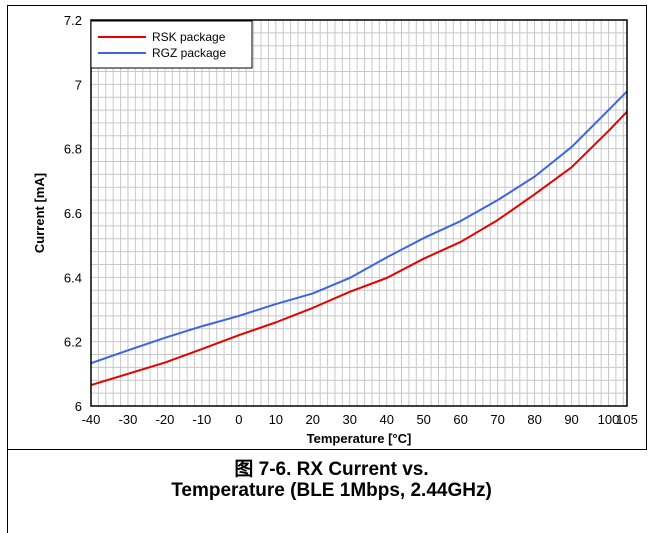  What do you see at coordinates (313, 419) in the screenshot?
I see `x-tick-label: 20` at bounding box center [313, 419].